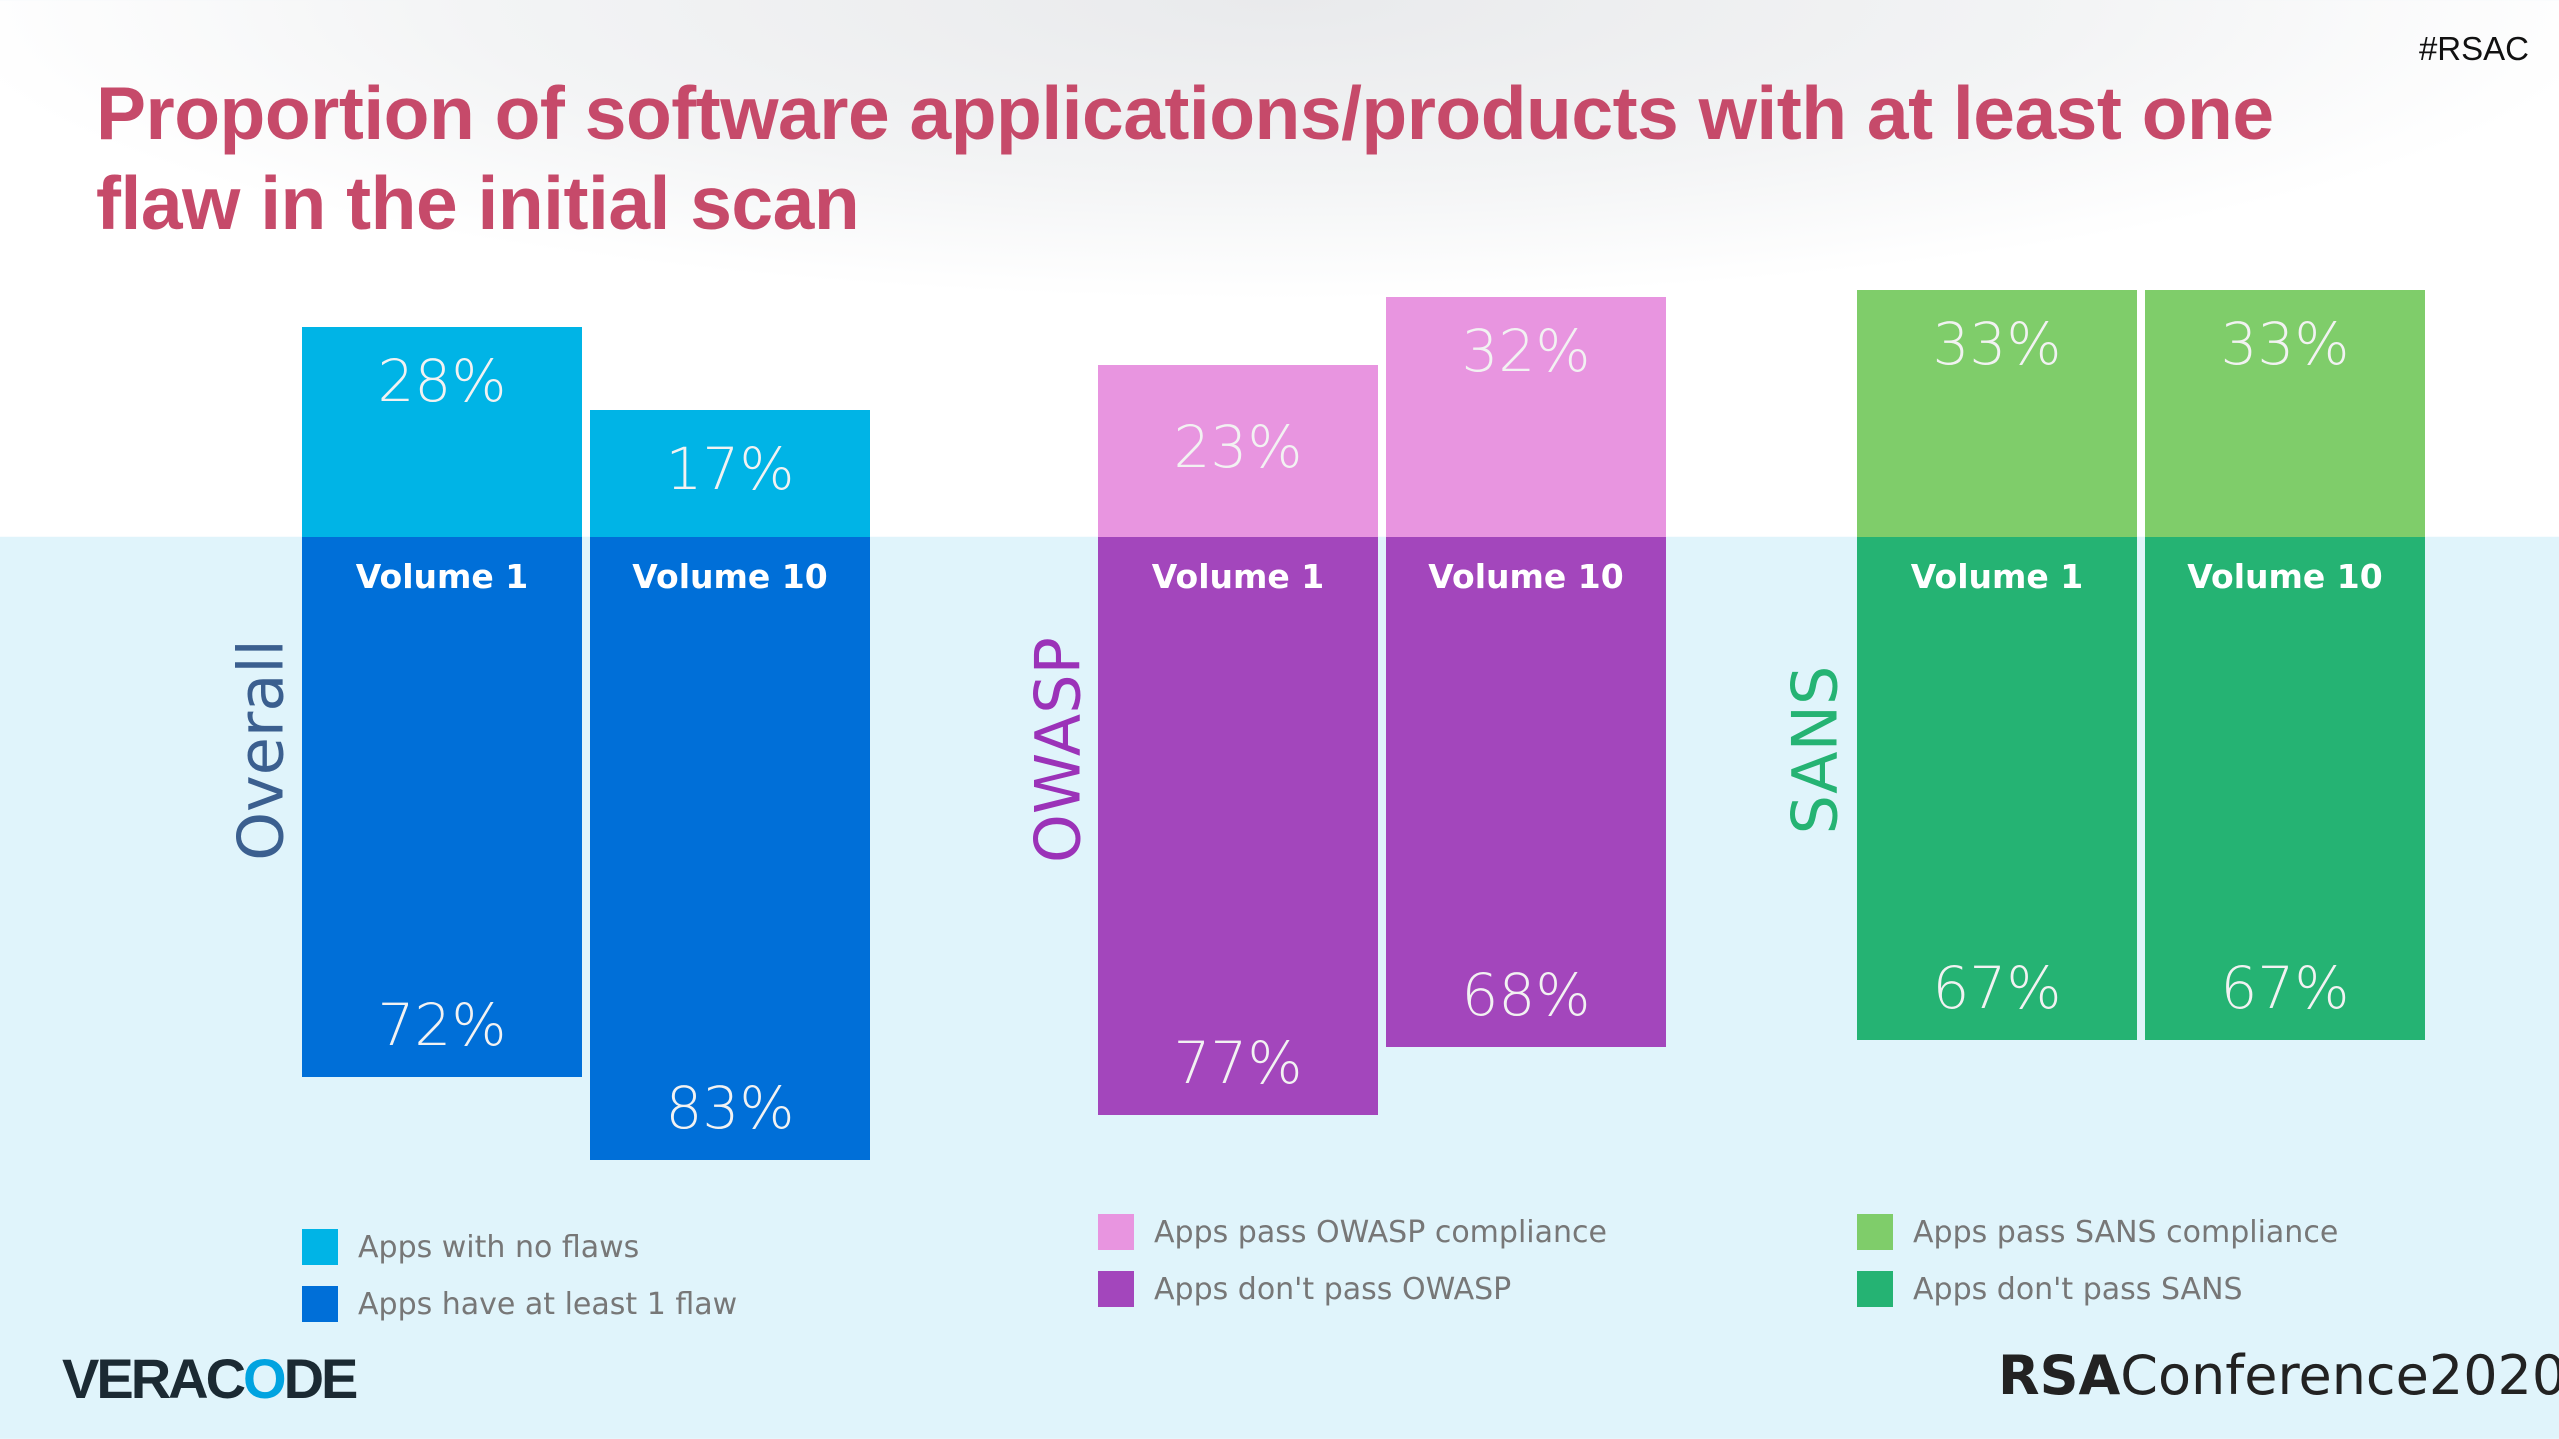 This screenshot has height=1439, width=2559. What do you see at coordinates (2339, 1375) in the screenshot?
I see `rsa-logo-rest: Conference2020` at bounding box center [2339, 1375].